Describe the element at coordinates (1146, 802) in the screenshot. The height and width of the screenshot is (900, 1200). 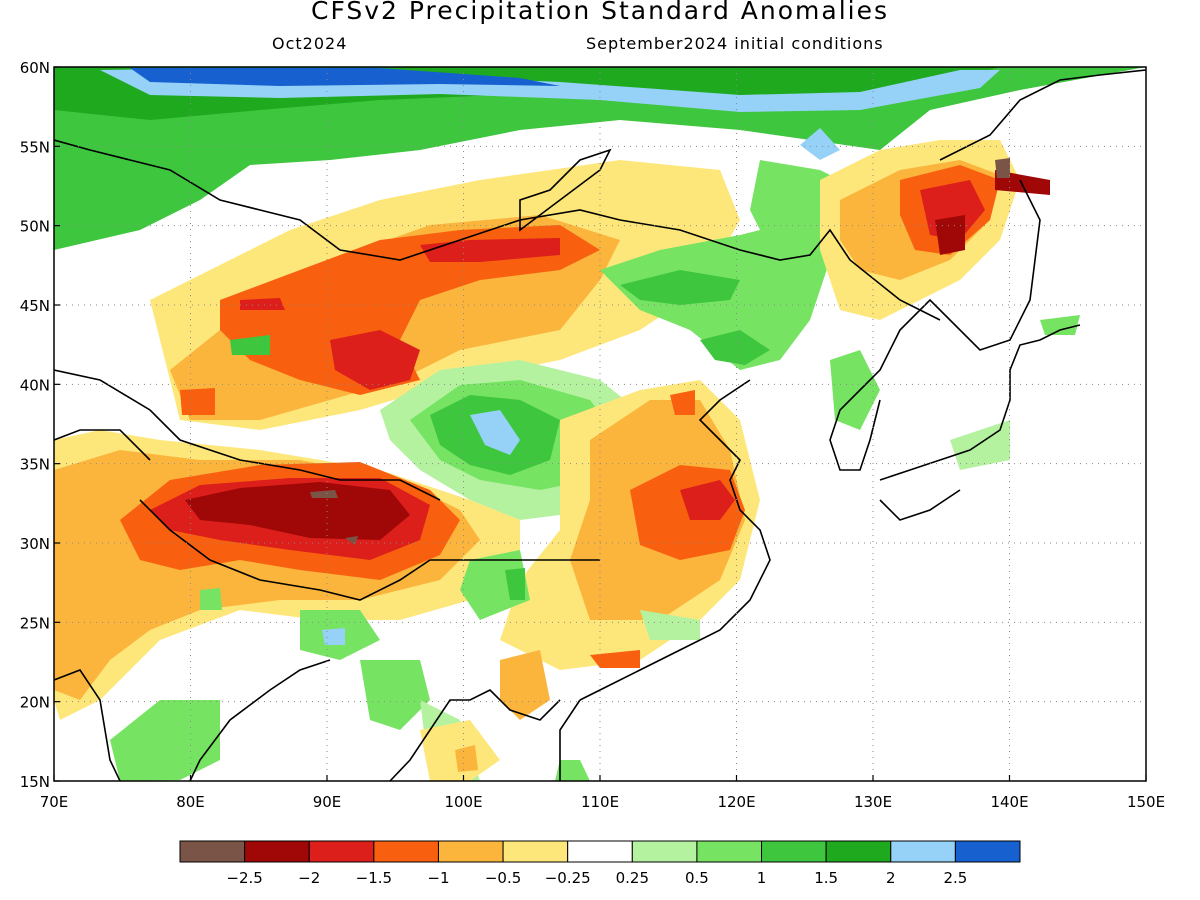
I see `lon-tick-label: 150E` at that location.